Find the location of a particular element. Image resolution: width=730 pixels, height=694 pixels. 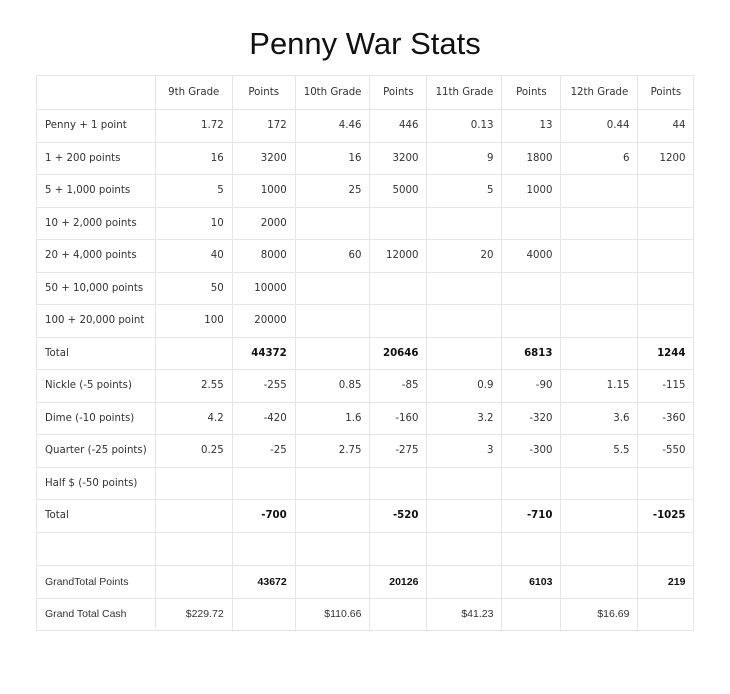

cell-9th-points: 10000 is located at coordinates (263, 288).